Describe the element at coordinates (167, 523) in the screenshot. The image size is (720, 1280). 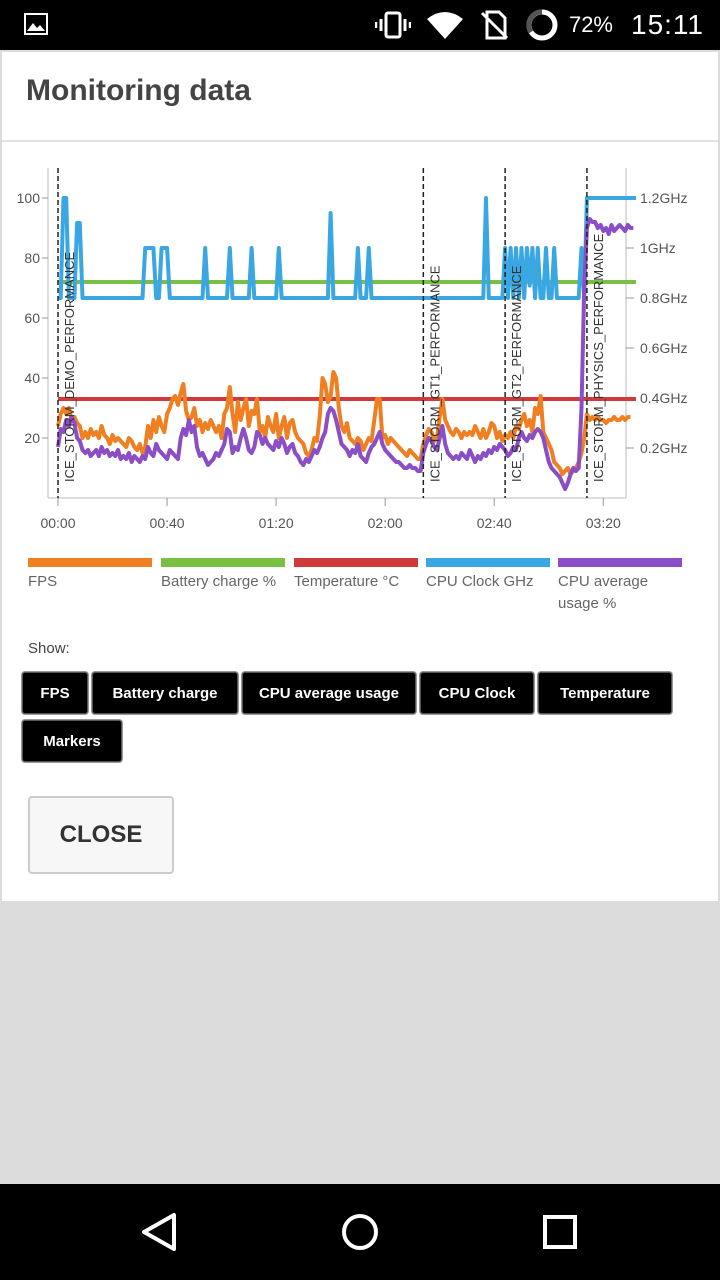
I see `x-tick-label: 00:40` at that location.